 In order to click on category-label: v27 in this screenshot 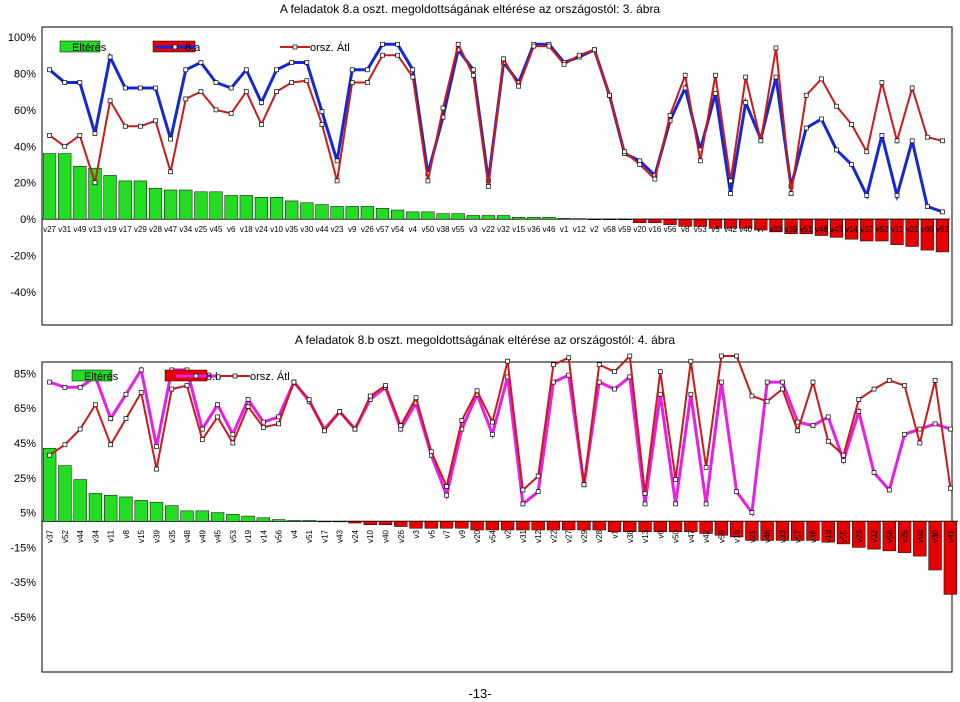, I will do `click(49, 229)`.